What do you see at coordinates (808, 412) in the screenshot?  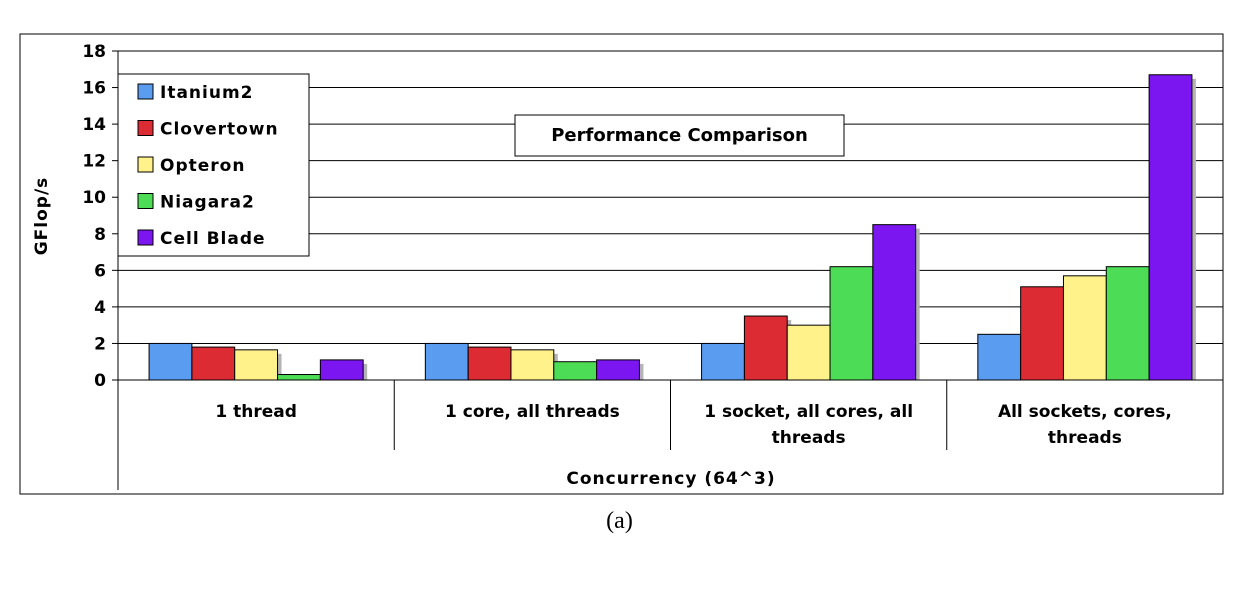 I see `category-label: 1 socket, all cores, all` at bounding box center [808, 412].